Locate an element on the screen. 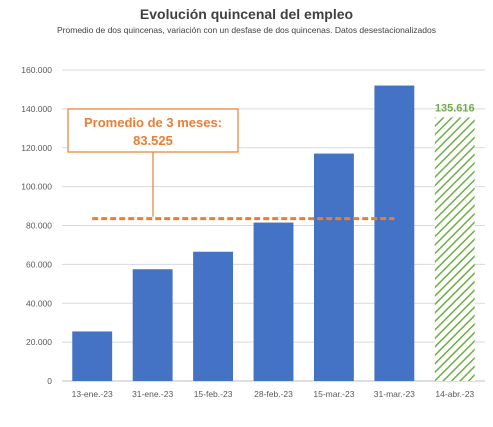 The width and height of the screenshot is (493, 427). y-tick-label: 100.000 is located at coordinates (36, 187).